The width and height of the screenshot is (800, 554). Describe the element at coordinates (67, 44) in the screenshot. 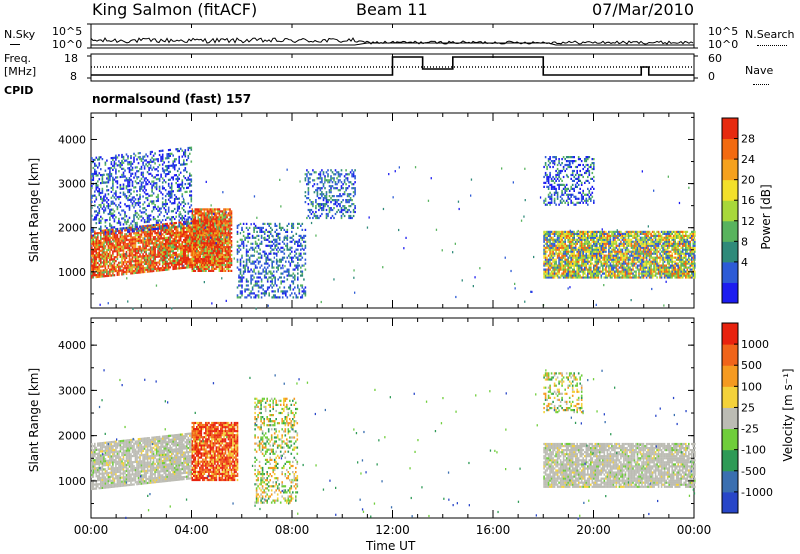

I see `nsky-tick-bottom: 10^0` at that location.